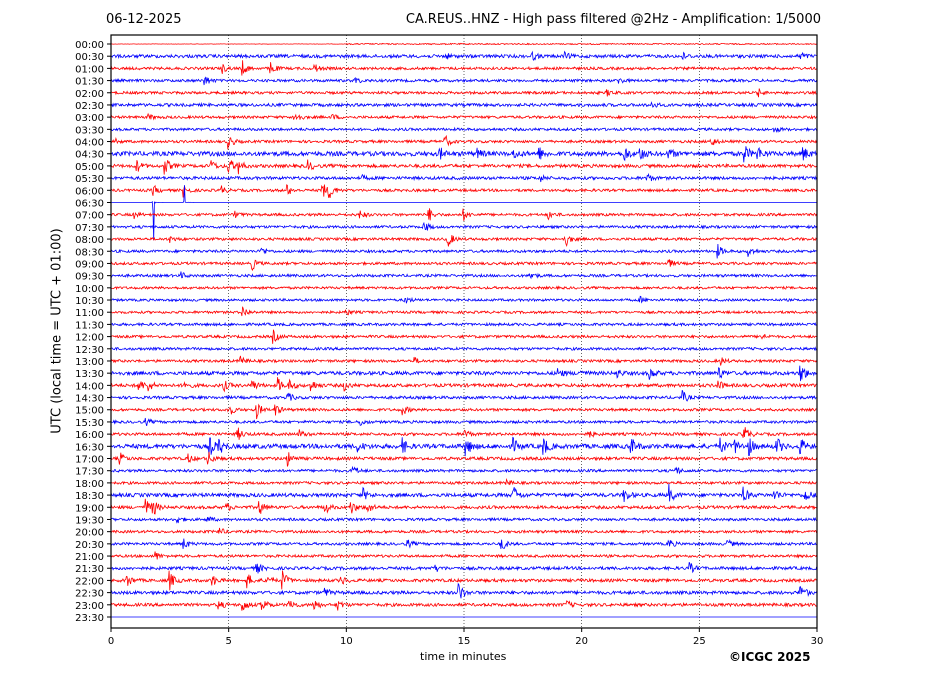  Describe the element at coordinates (89, 82) in the screenshot. I see `y-tick-label: 01:30` at that location.